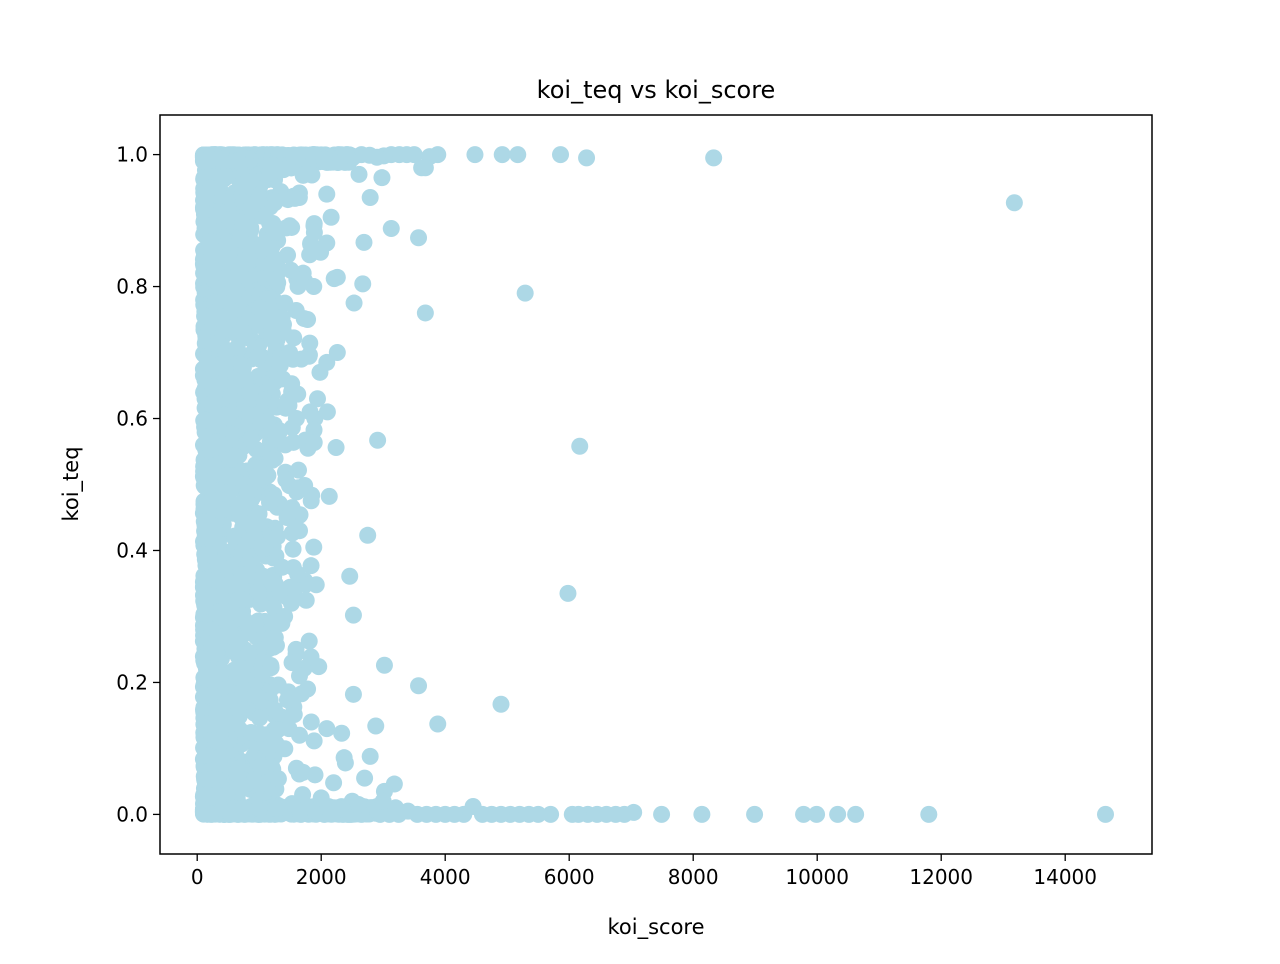 The image size is (1280, 964). What do you see at coordinates (644, 871) in the screenshot?
I see `x-axis-ticks: 0 2000 4000 6000 8000 10000 12000 14000` at bounding box center [644, 871].